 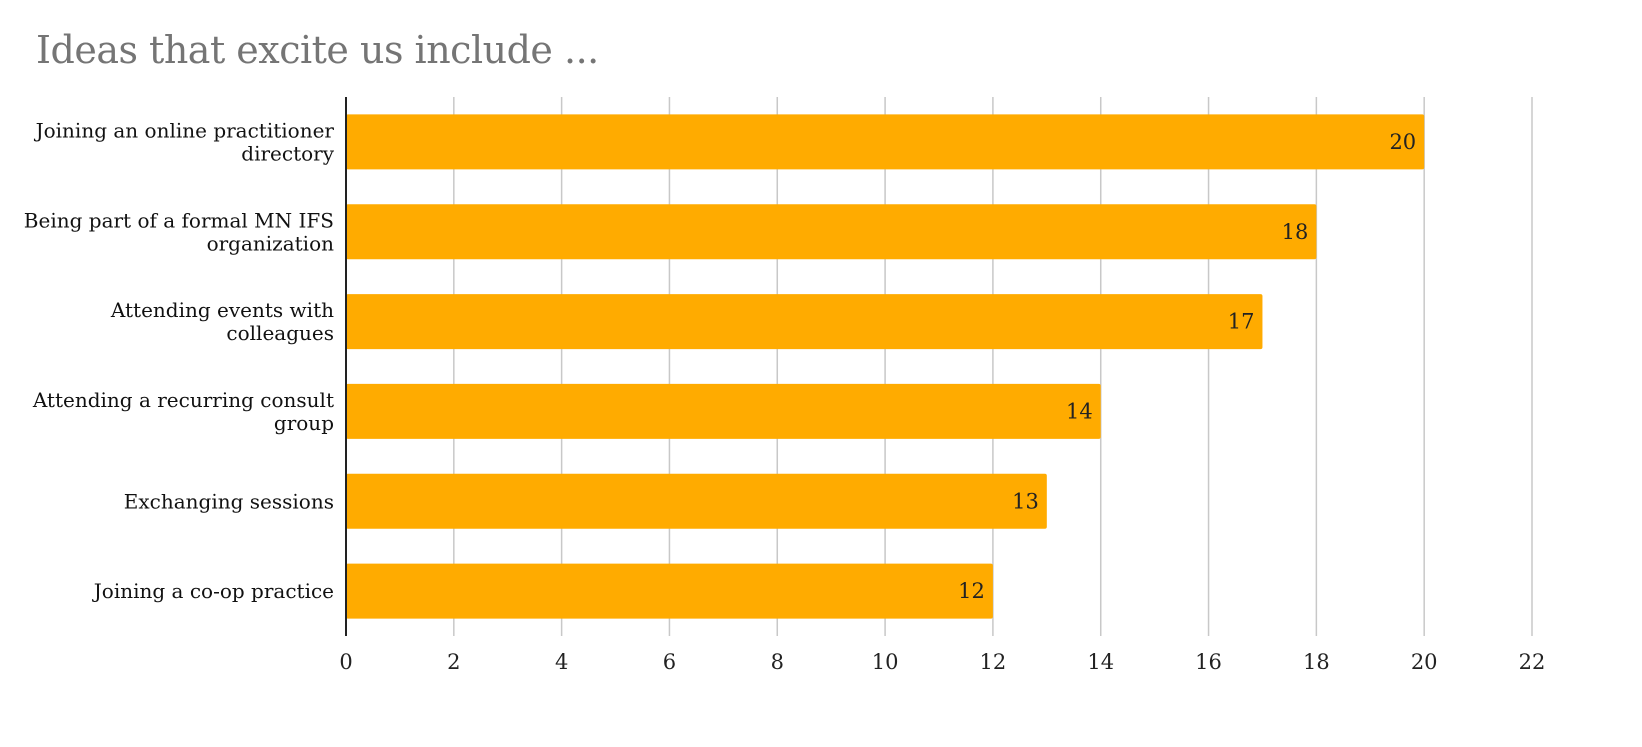 What do you see at coordinates (183, 400) in the screenshot?
I see `category-label: Attending a recurring consult` at bounding box center [183, 400].